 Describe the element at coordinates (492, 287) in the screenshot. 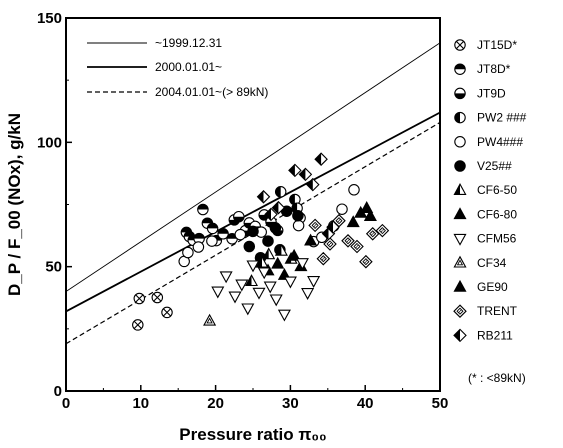

I see `legend-label: GE90` at that location.